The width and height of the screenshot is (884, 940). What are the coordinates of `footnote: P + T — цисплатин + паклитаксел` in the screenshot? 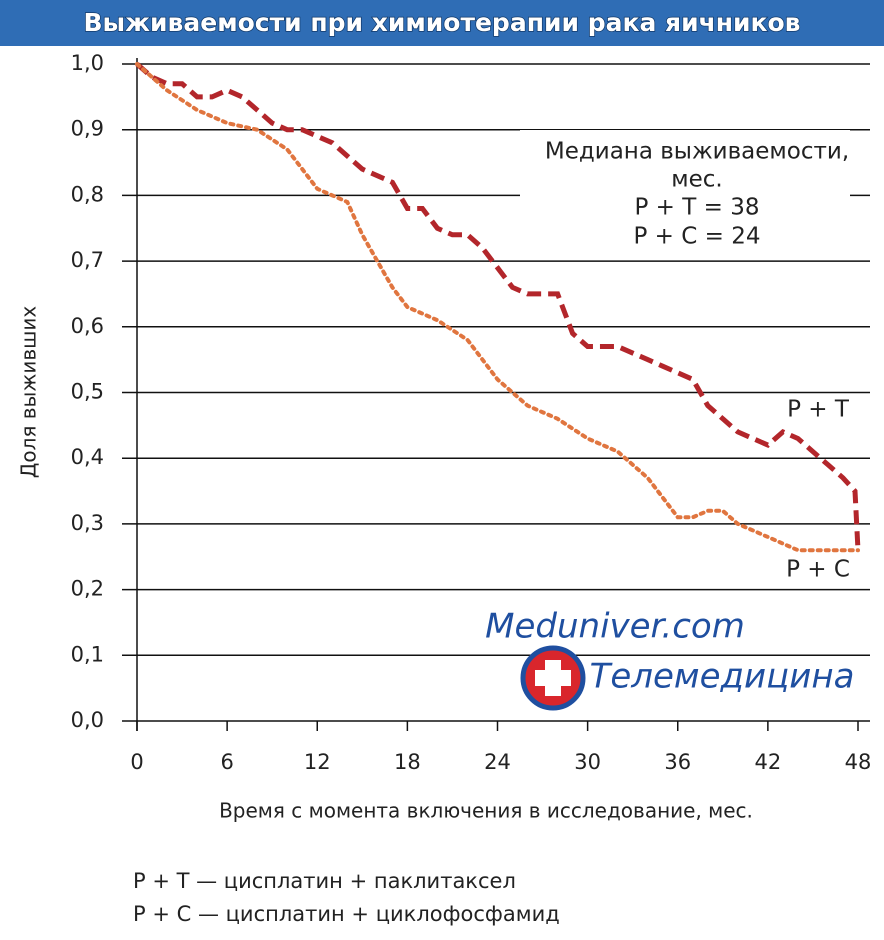 It's located at (324, 881).